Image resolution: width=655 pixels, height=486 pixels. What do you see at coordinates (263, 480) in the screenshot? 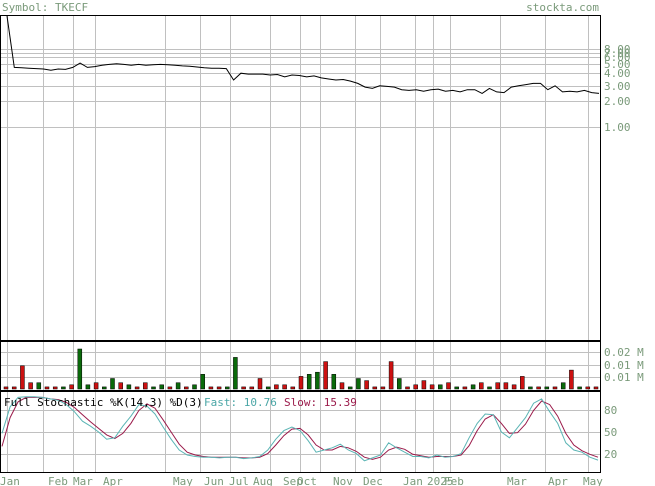
I see `x-tick-label: Aug` at bounding box center [263, 480].